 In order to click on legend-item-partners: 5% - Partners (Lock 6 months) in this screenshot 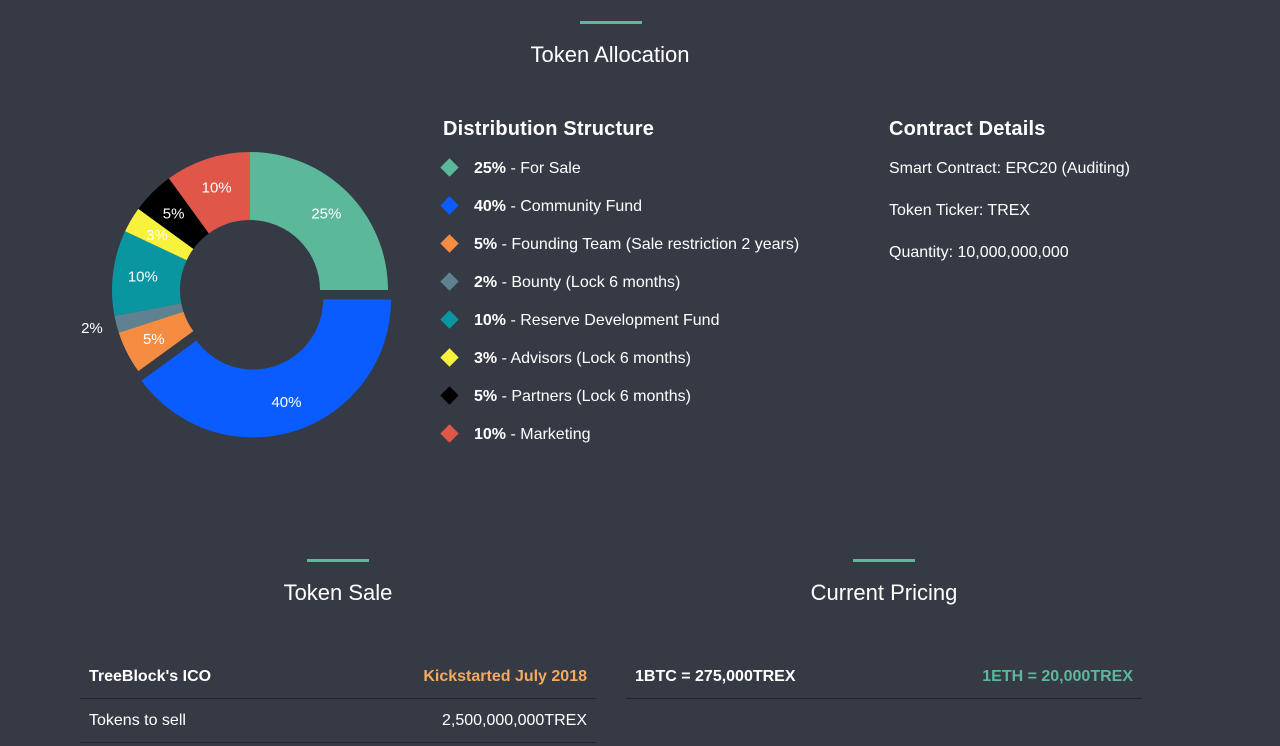, I will do `click(620, 396)`.